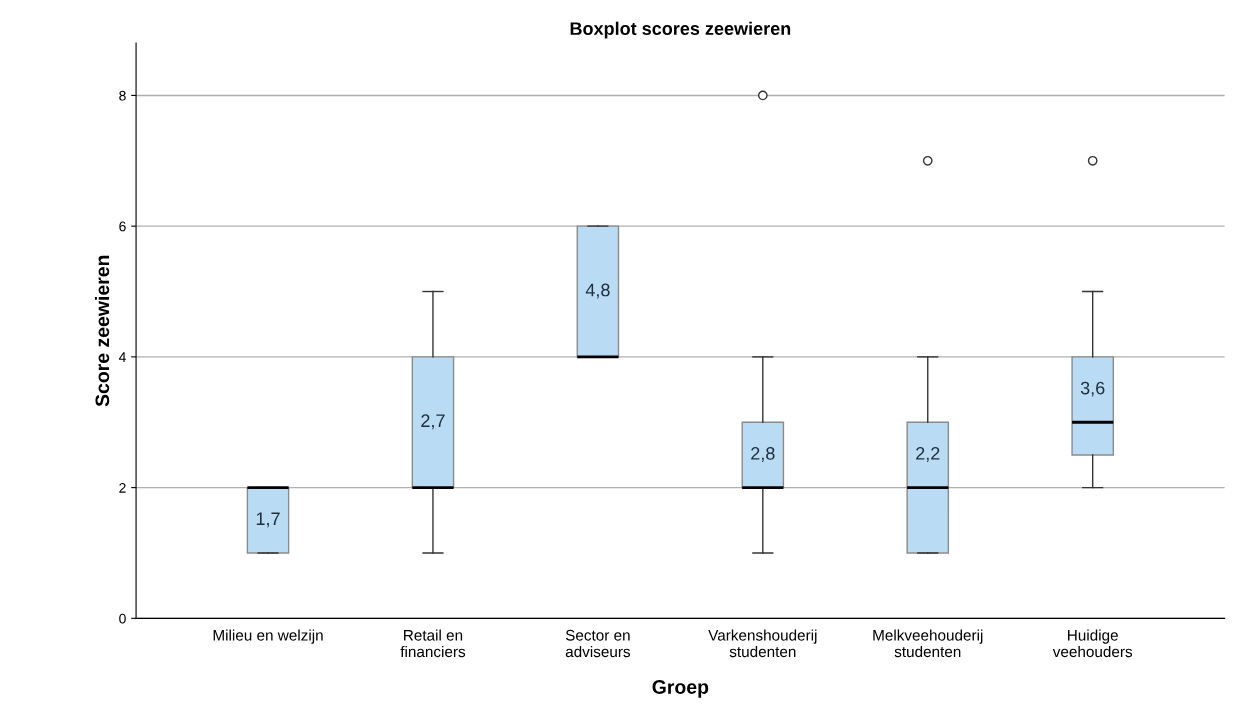  Describe the element at coordinates (928, 643) in the screenshot. I see `x-tick-label: Melkveehouderij studenten` at that location.